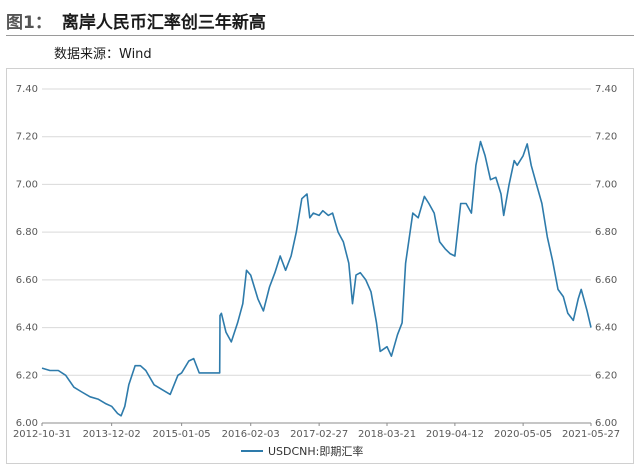  Describe the element at coordinates (182, 434) in the screenshot. I see `x-tick-label: 2015-01-05` at that location.